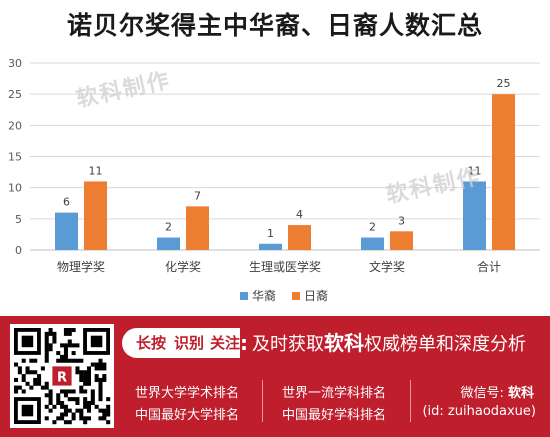  Describe the element at coordinates (62, 376) in the screenshot. I see `qr-code: R` at that location.